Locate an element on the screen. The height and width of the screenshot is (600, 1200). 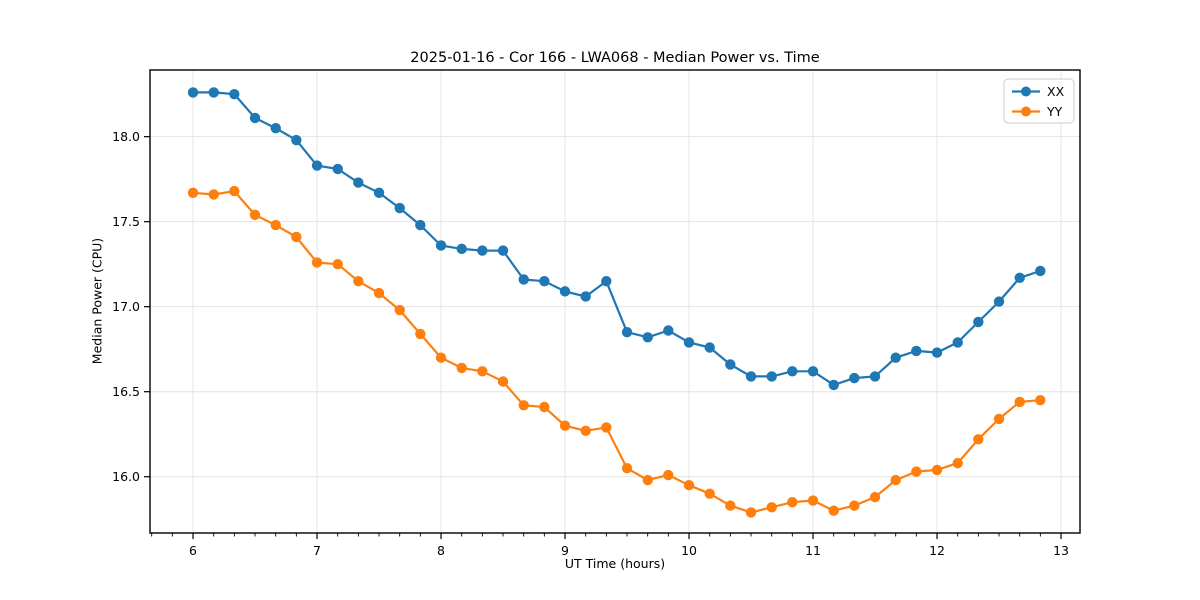
x-tick-label: 8 is located at coordinates (441, 550).